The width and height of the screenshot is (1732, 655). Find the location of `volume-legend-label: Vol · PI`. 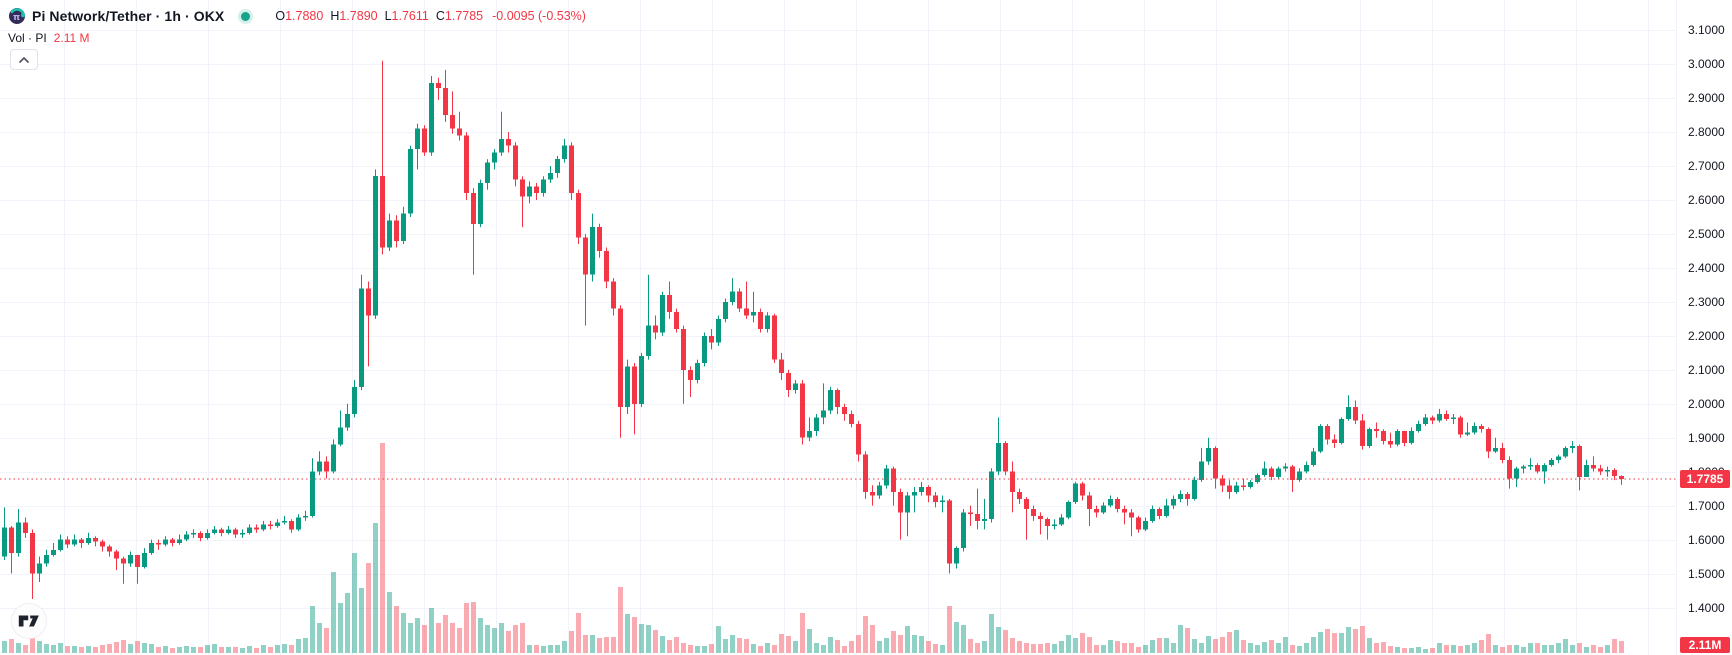

volume-legend-label: Vol · PI is located at coordinates (27, 38).